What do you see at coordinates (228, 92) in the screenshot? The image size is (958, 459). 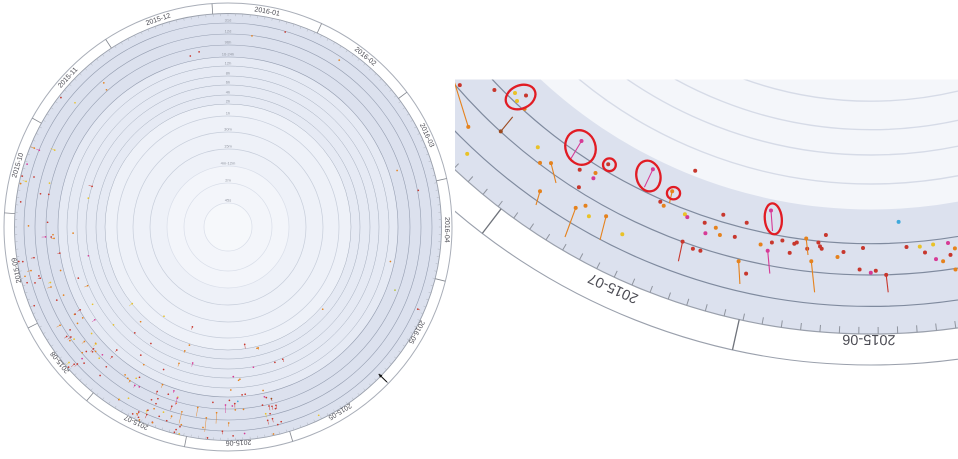 I see `svg-text: 4h` at bounding box center [228, 92].